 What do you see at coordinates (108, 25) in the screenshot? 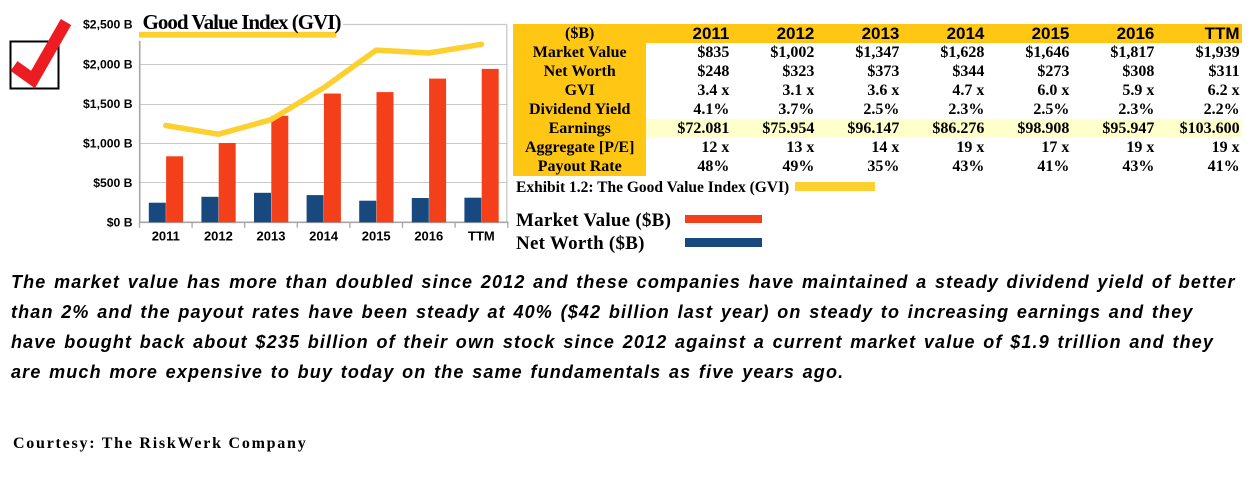
I see `svg-text: $2,500 B` at bounding box center [108, 25].